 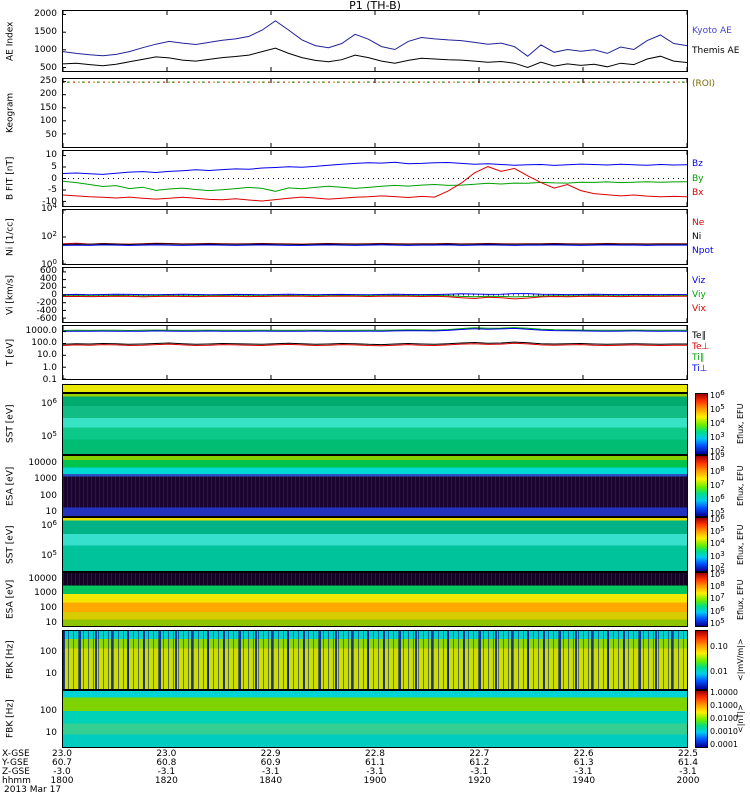 What do you see at coordinates (717, 555) in the screenshot?
I see `colorbar-tick-label: 10³` at bounding box center [717, 555].